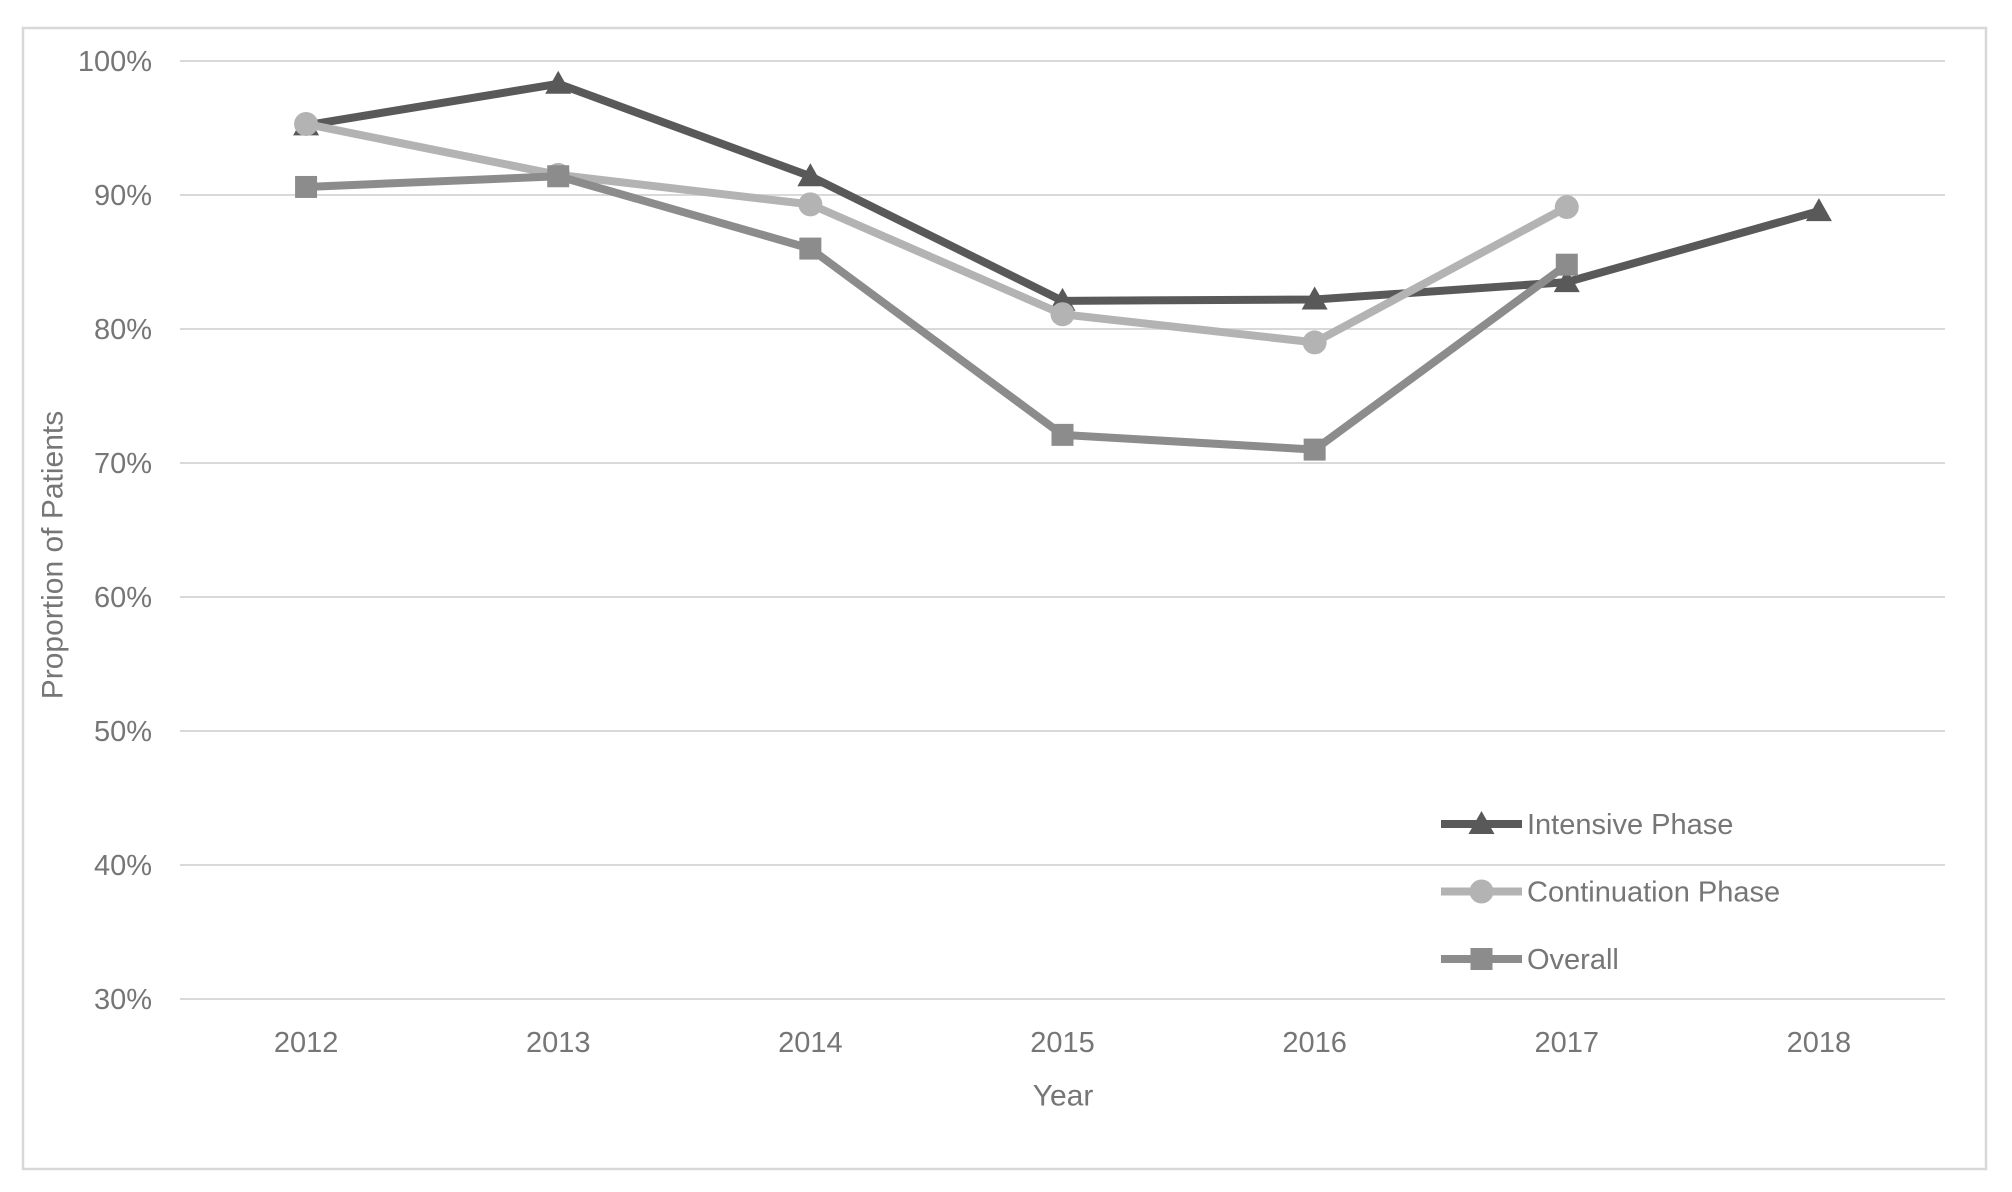 Image resolution: width=2012 pixels, height=1192 pixels. I want to click on y-axis-title: Proportion of Patients, so click(53, 555).